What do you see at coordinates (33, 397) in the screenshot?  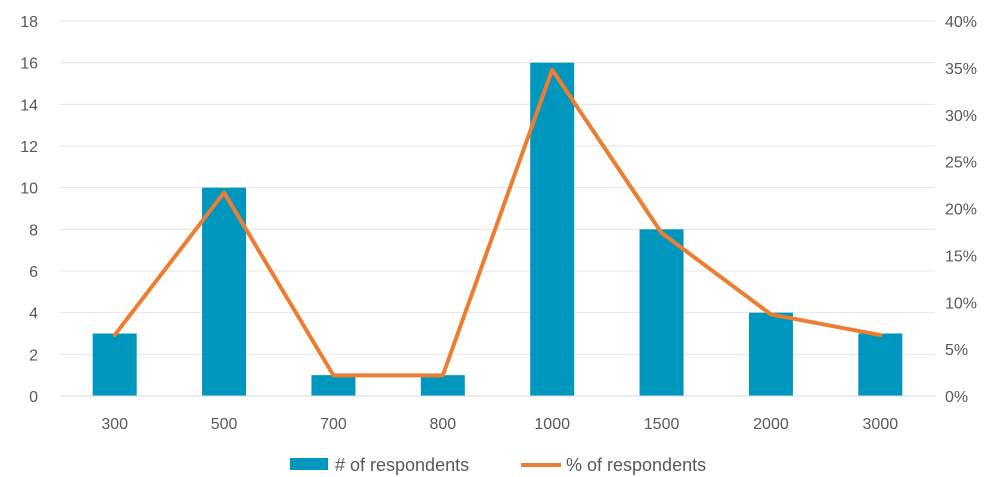 I see `y-left-tick-label: 0` at bounding box center [33, 397].